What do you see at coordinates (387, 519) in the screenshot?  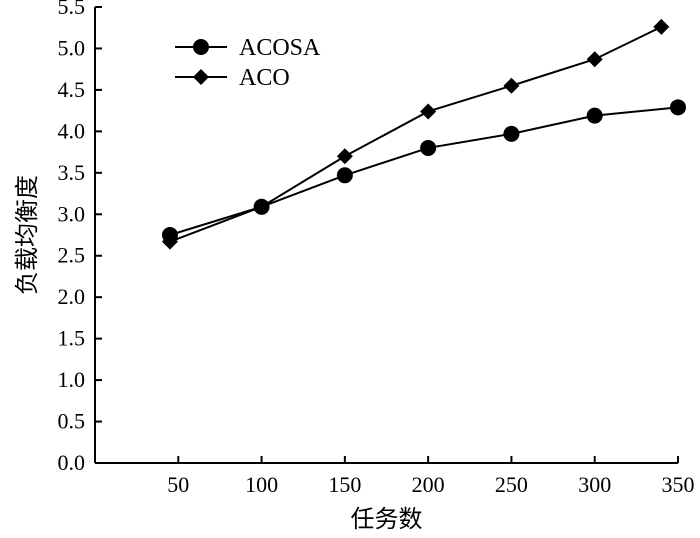 I see `x-axis-title: 任务数` at bounding box center [387, 519].